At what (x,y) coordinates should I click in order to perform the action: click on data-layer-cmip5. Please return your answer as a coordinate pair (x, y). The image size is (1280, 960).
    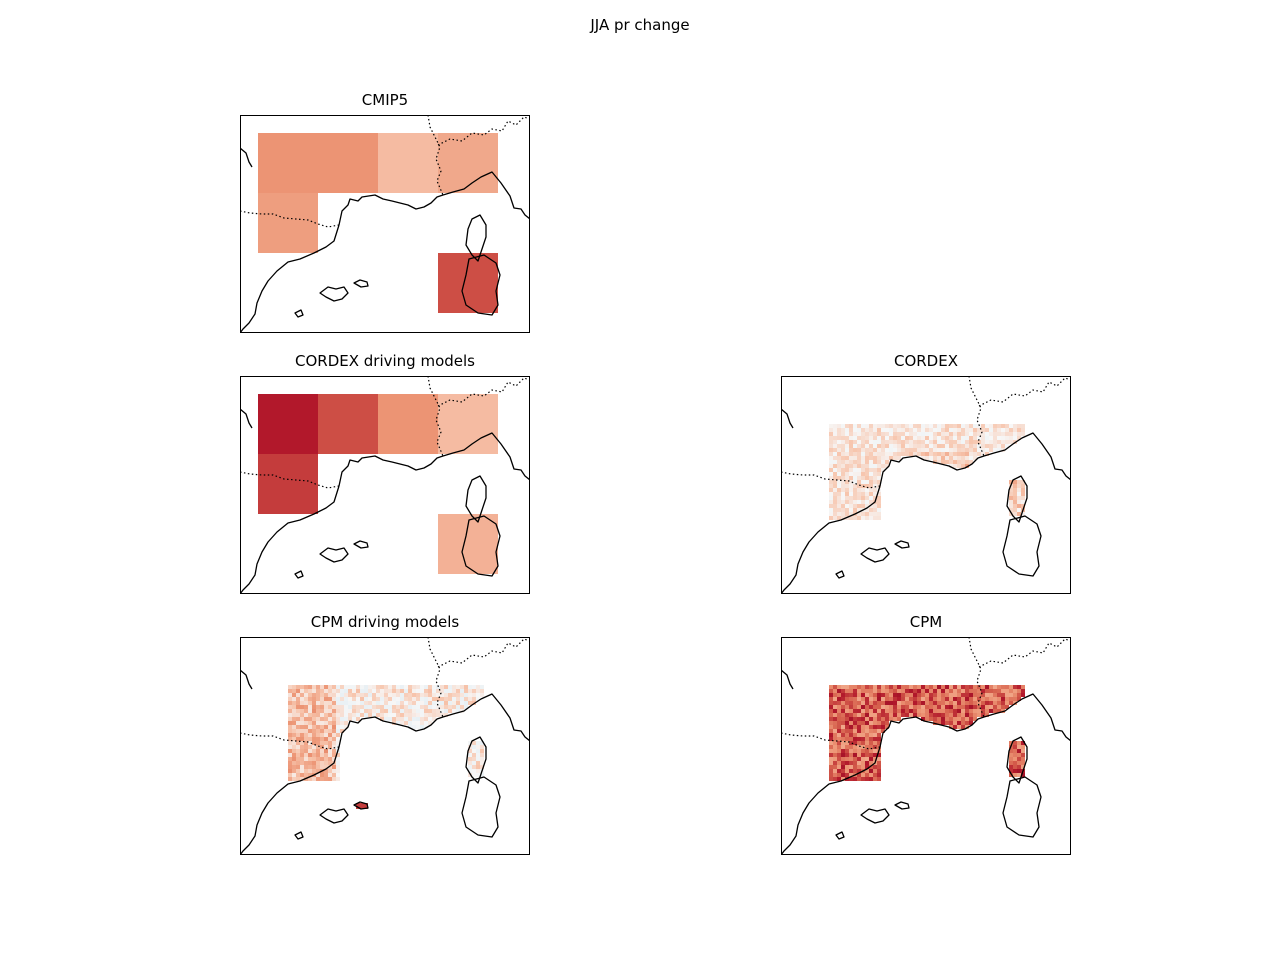
    Looking at the image, I should click on (378, 223).